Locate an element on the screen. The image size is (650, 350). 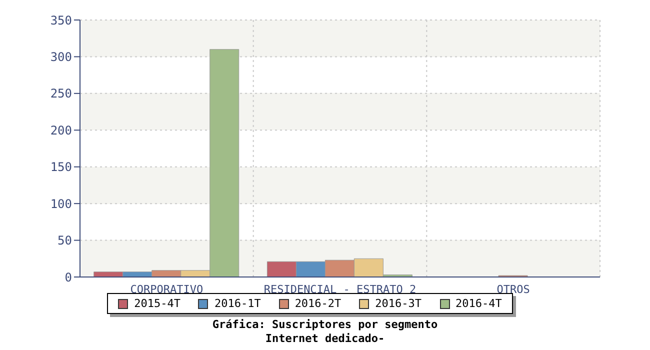
y-tick-label: 50 is located at coordinates (65, 241).